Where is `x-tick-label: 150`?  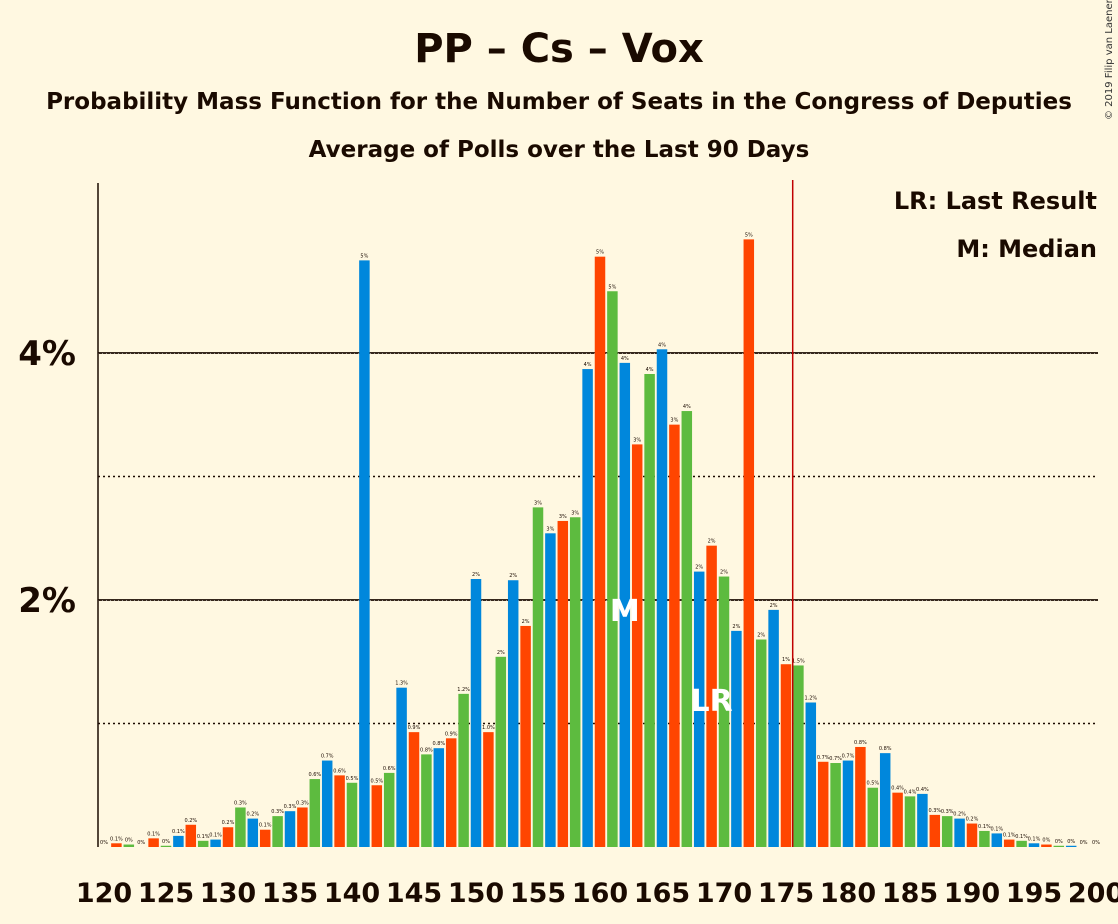 x-tick-label: 150 is located at coordinates (476, 893).